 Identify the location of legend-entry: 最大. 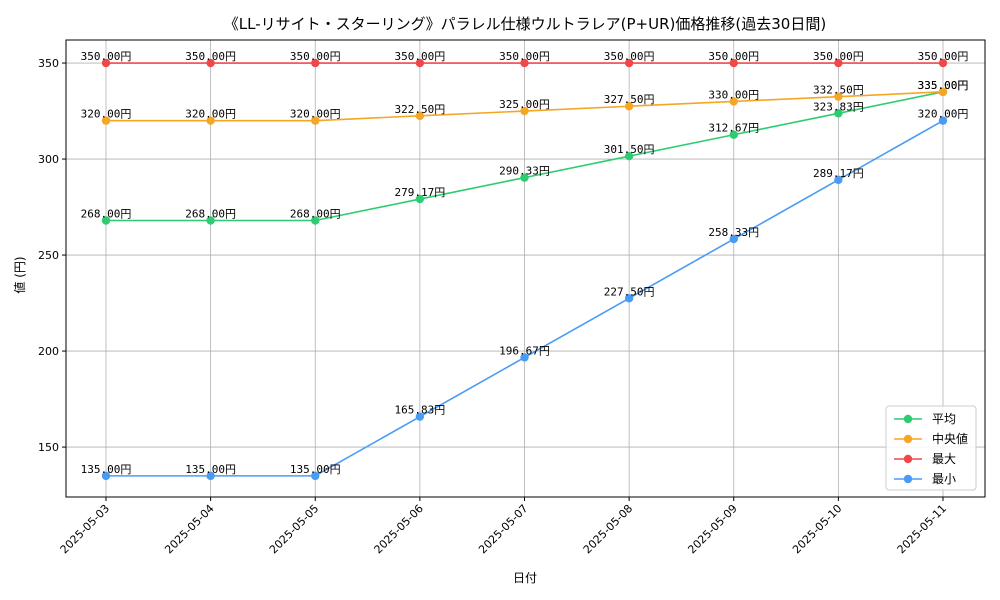
(944, 459).